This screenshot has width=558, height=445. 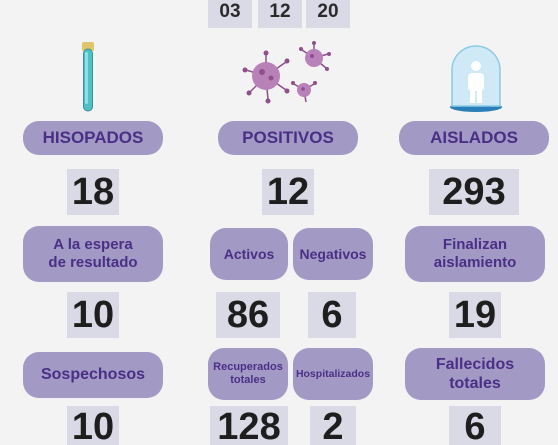 I want to click on fallecidos-label-line2: totales, so click(x=475, y=383).